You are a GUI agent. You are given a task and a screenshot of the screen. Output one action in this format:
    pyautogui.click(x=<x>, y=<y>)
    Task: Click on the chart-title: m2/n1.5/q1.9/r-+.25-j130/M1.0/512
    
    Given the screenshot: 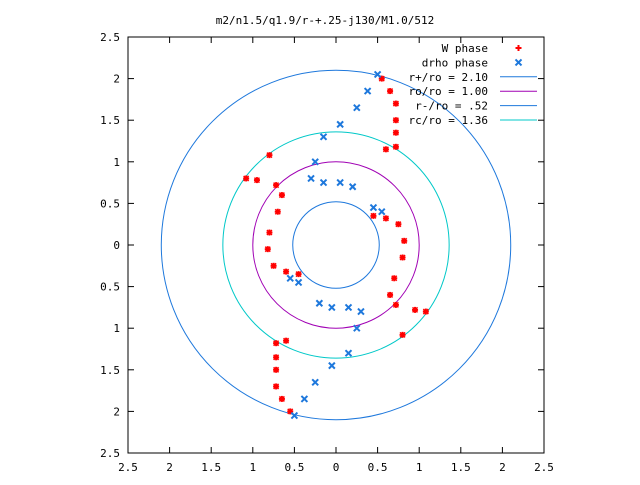 What is the action you would take?
    pyautogui.click(x=325, y=20)
    